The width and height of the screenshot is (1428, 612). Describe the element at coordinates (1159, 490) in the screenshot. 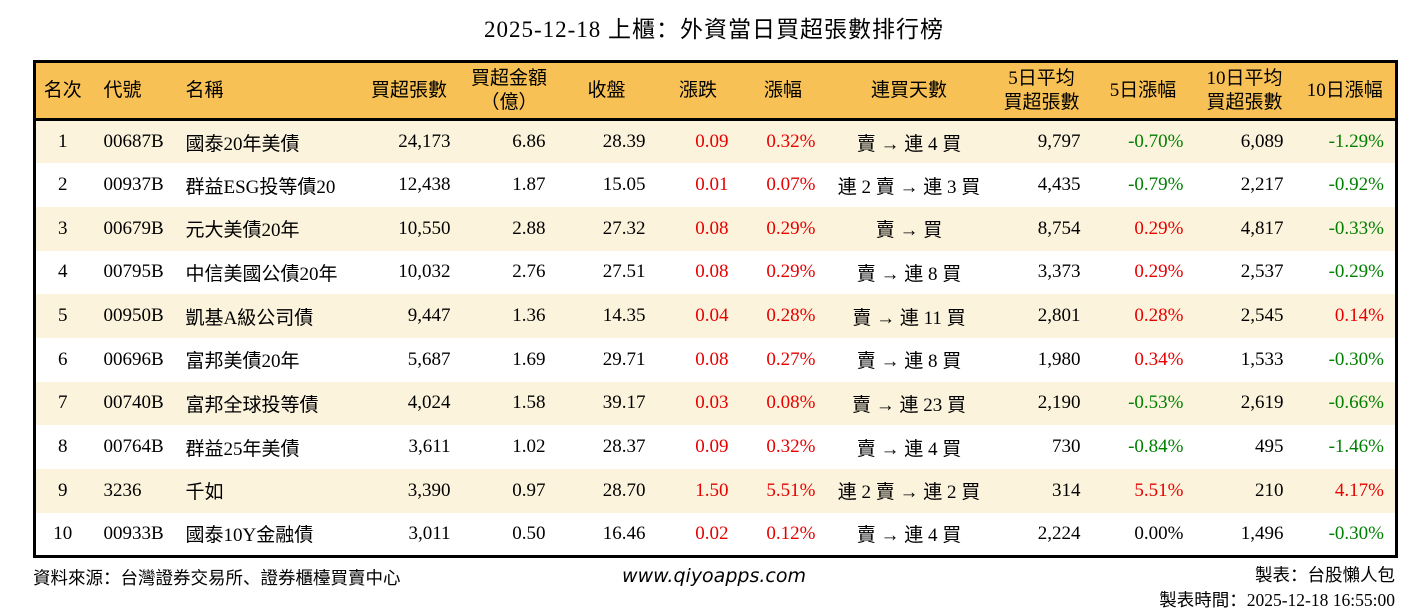

I see `cell-pct5: 5.51%` at that location.